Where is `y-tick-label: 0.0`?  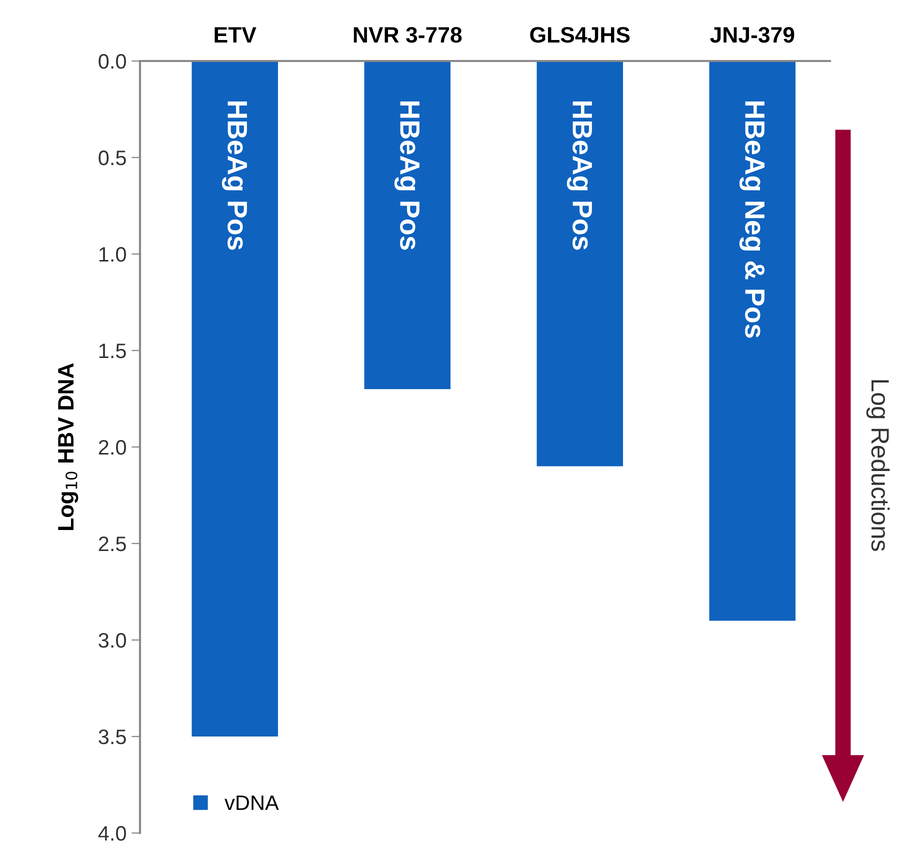
y-tick-label: 0.0 is located at coordinates (112, 61).